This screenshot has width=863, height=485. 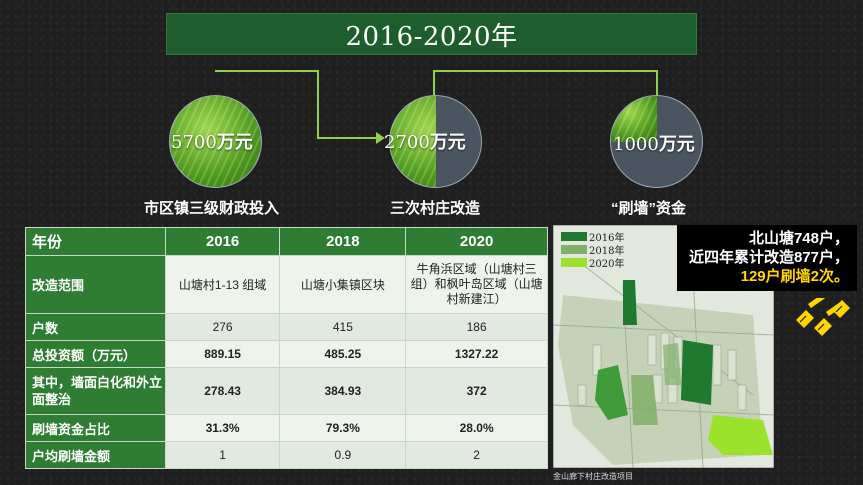 What do you see at coordinates (95, 354) in the screenshot?
I see `row-label: 总投资额（万元）` at bounding box center [95, 354].